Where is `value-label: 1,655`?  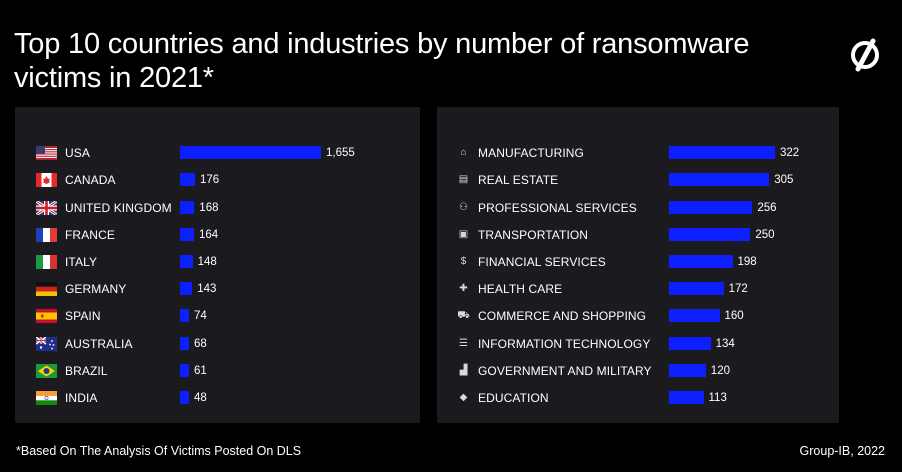 value-label: 1,655 is located at coordinates (340, 153).